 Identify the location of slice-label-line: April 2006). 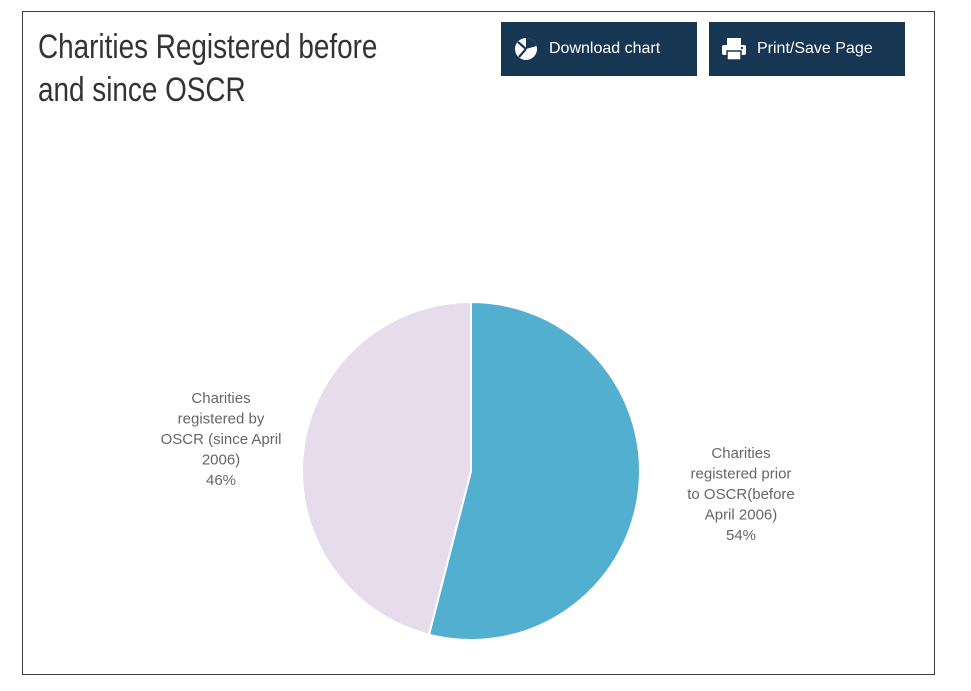
(741, 515).